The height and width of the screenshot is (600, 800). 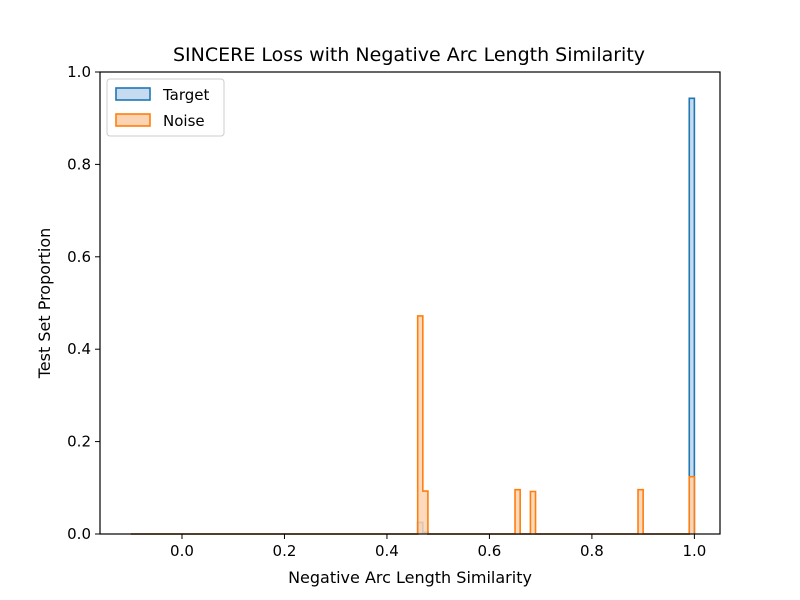 I want to click on x-tick-label: 0.6, so click(x=489, y=551).